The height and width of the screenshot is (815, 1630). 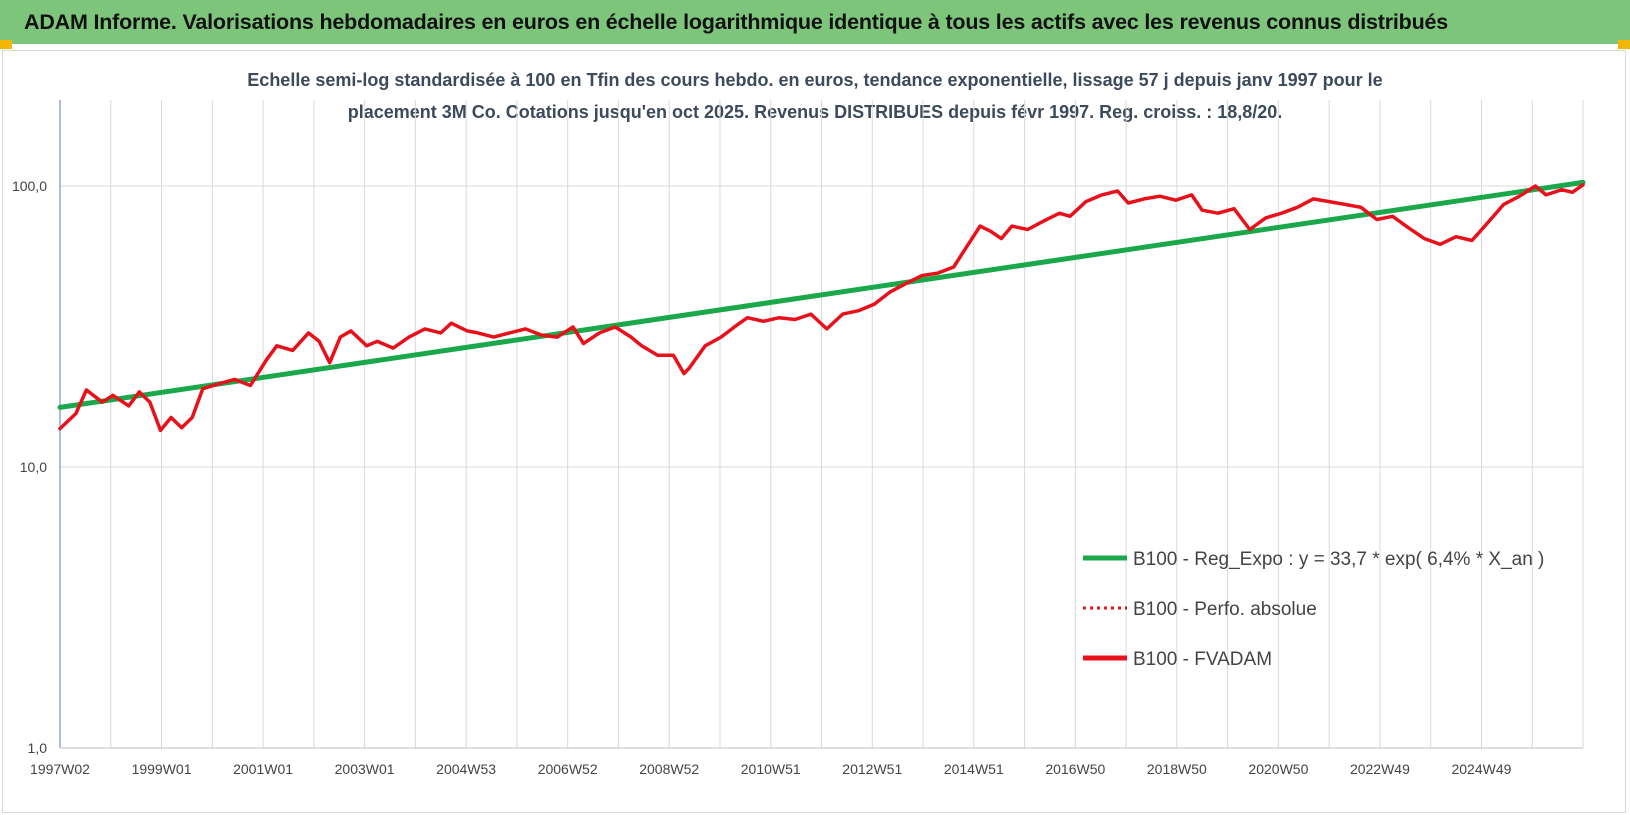 What do you see at coordinates (365, 769) in the screenshot?
I see `x-tick-label: 2003W01` at bounding box center [365, 769].